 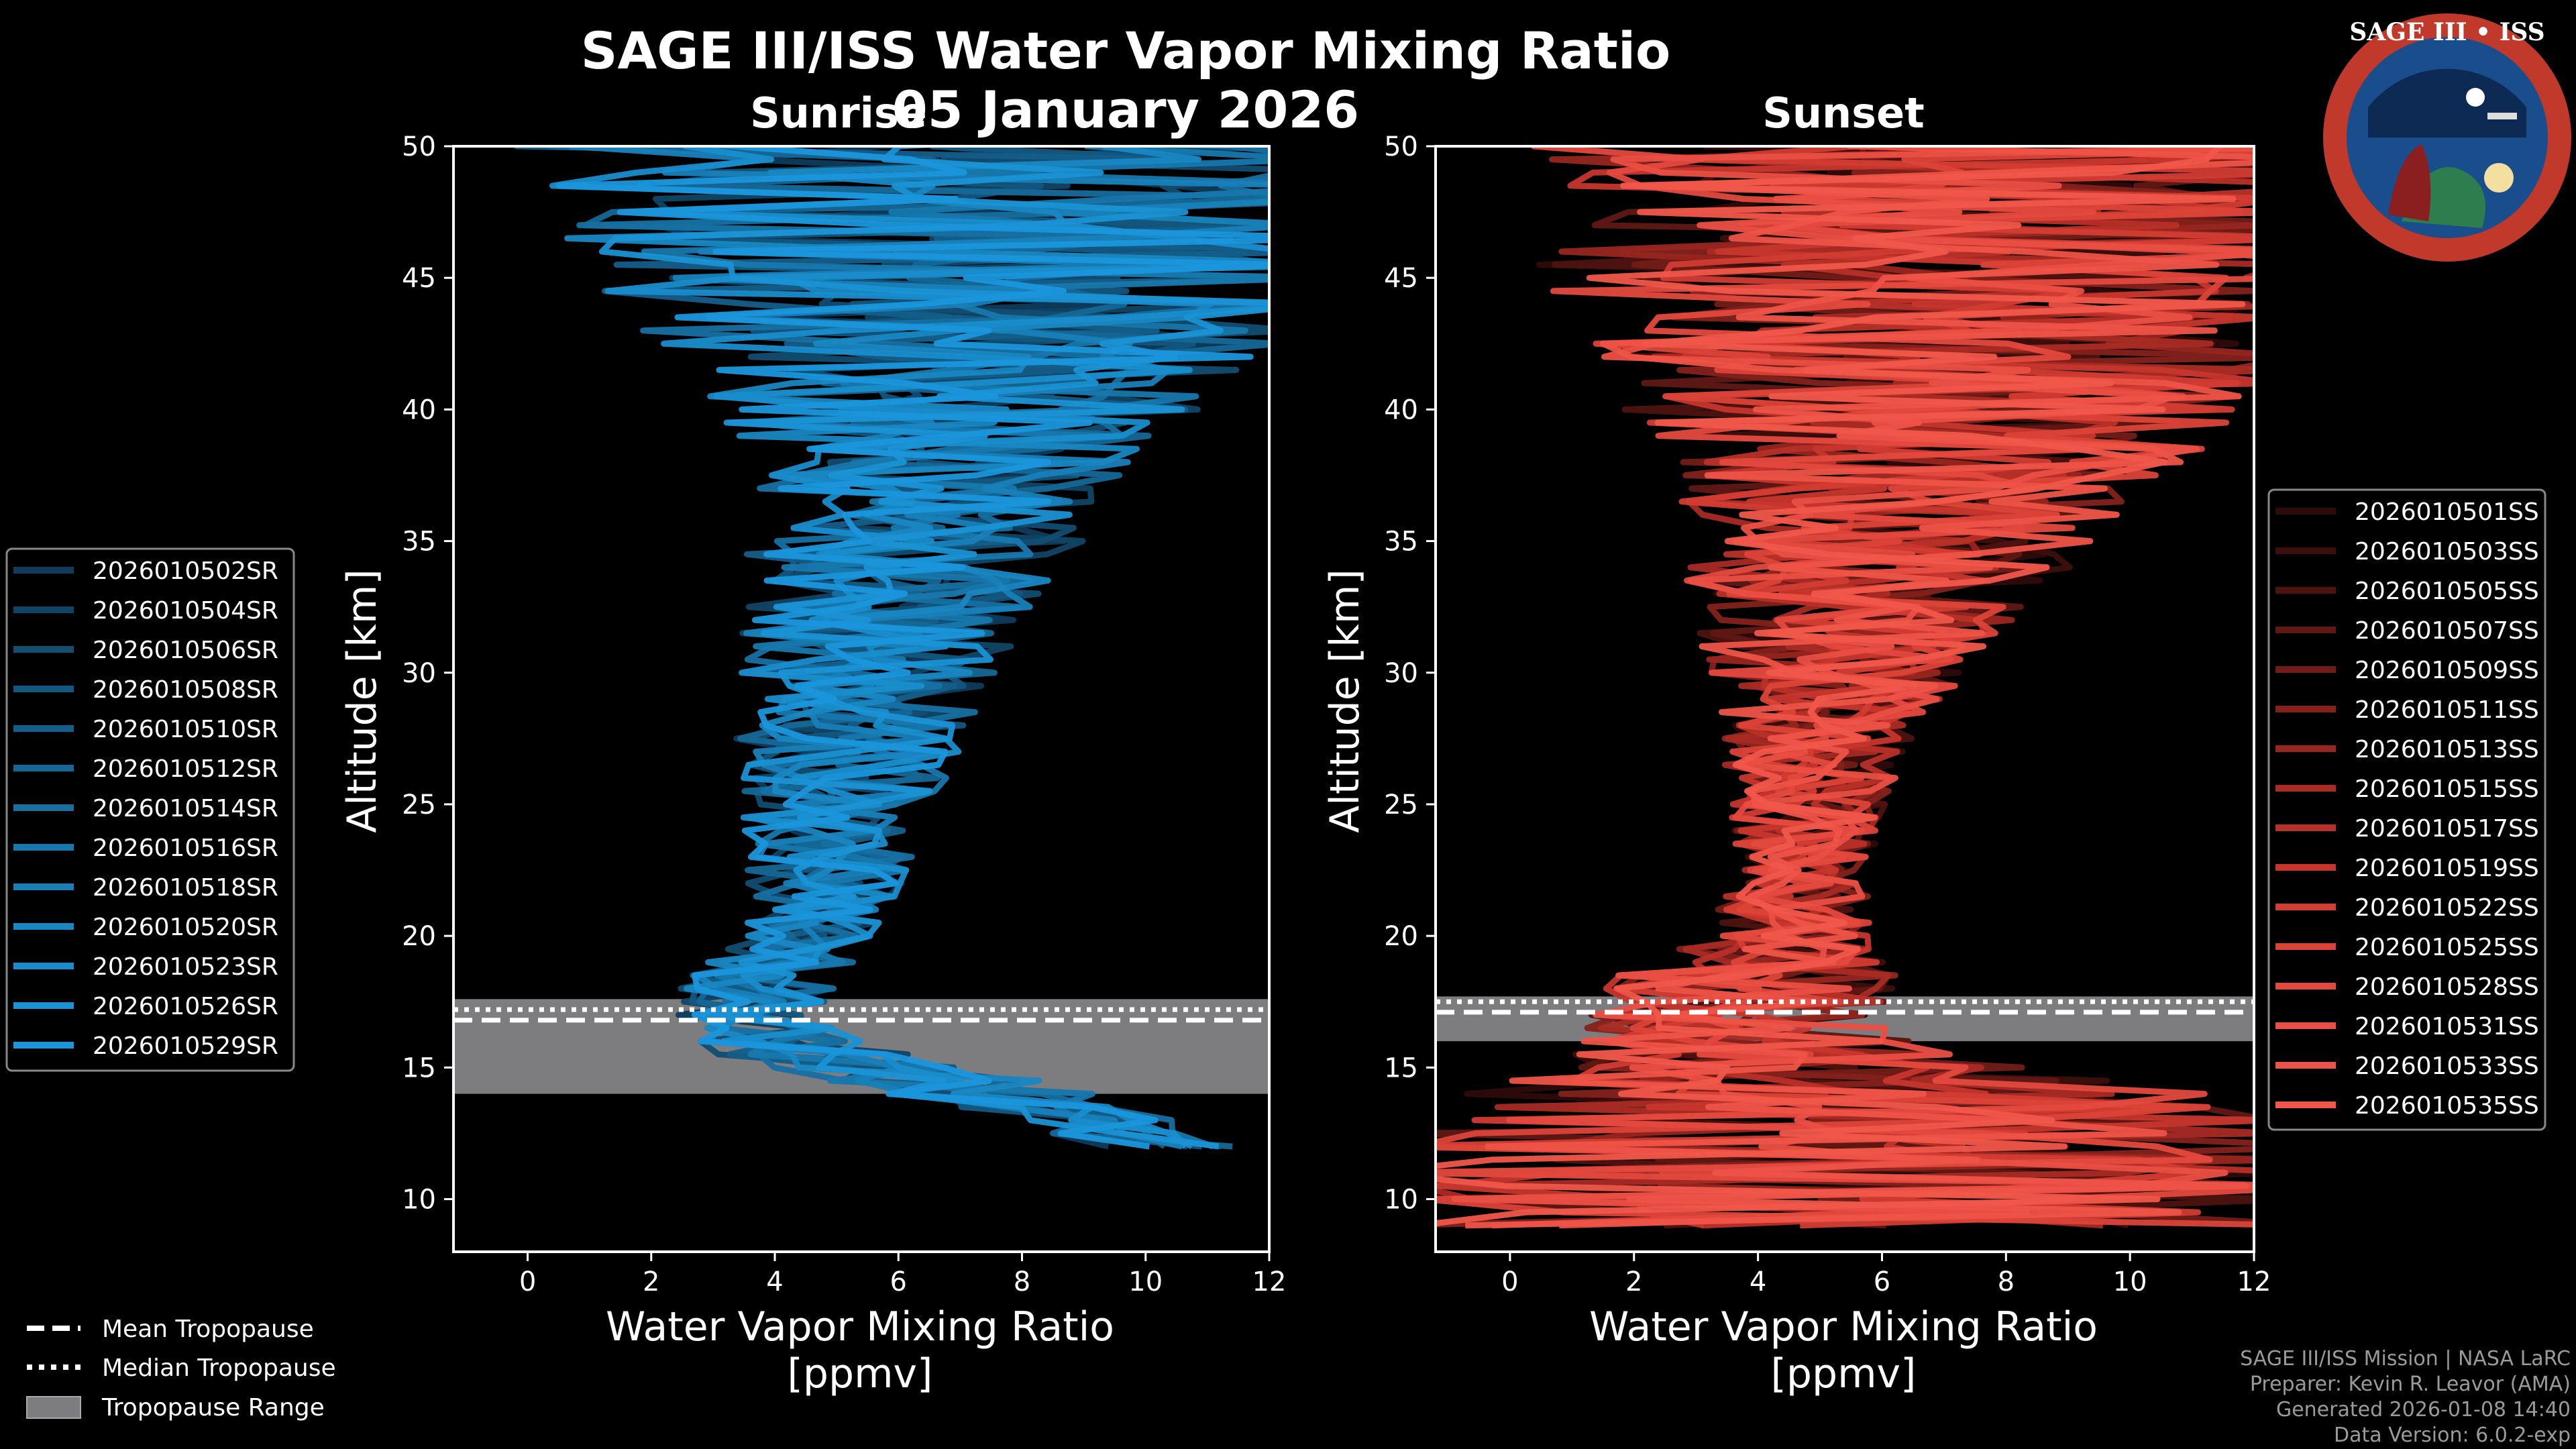 What do you see at coordinates (2447, 749) in the screenshot?
I see `legend-label-2026010513SS: 2026010513SS` at bounding box center [2447, 749].